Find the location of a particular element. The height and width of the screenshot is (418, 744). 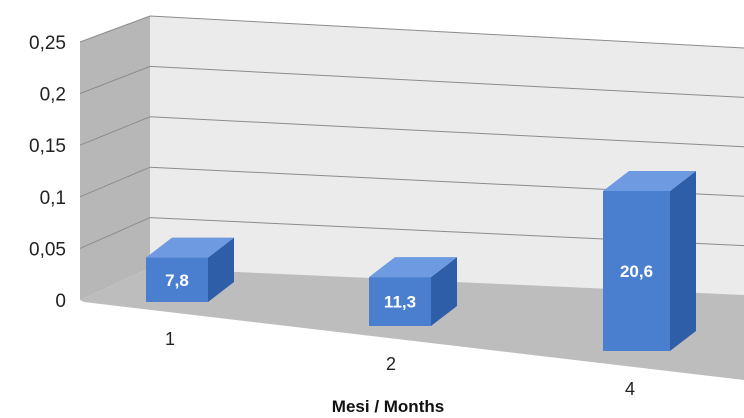

data-label: 20,6 is located at coordinates (636, 271).